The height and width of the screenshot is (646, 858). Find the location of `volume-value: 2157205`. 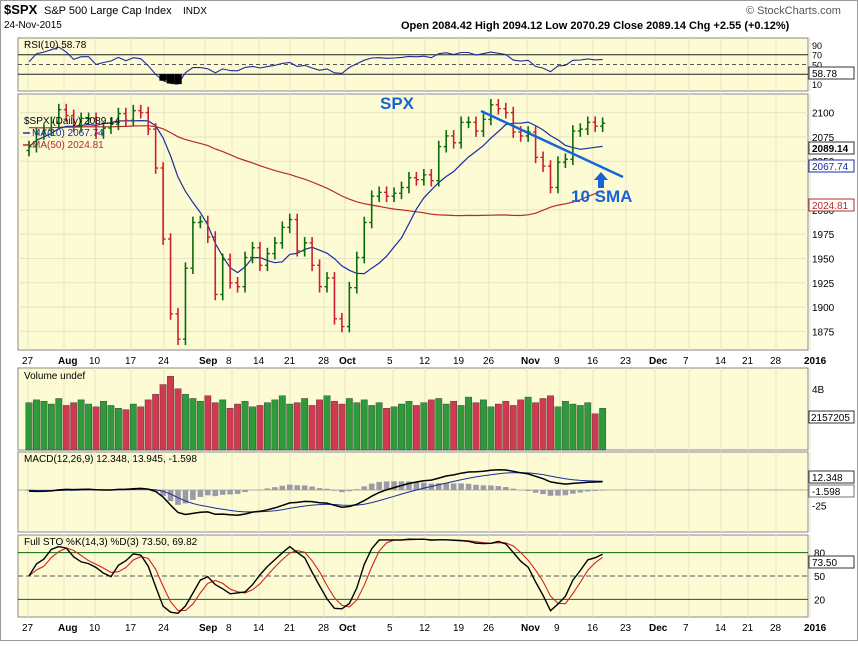

volume-value: 2157205 is located at coordinates (830, 418).